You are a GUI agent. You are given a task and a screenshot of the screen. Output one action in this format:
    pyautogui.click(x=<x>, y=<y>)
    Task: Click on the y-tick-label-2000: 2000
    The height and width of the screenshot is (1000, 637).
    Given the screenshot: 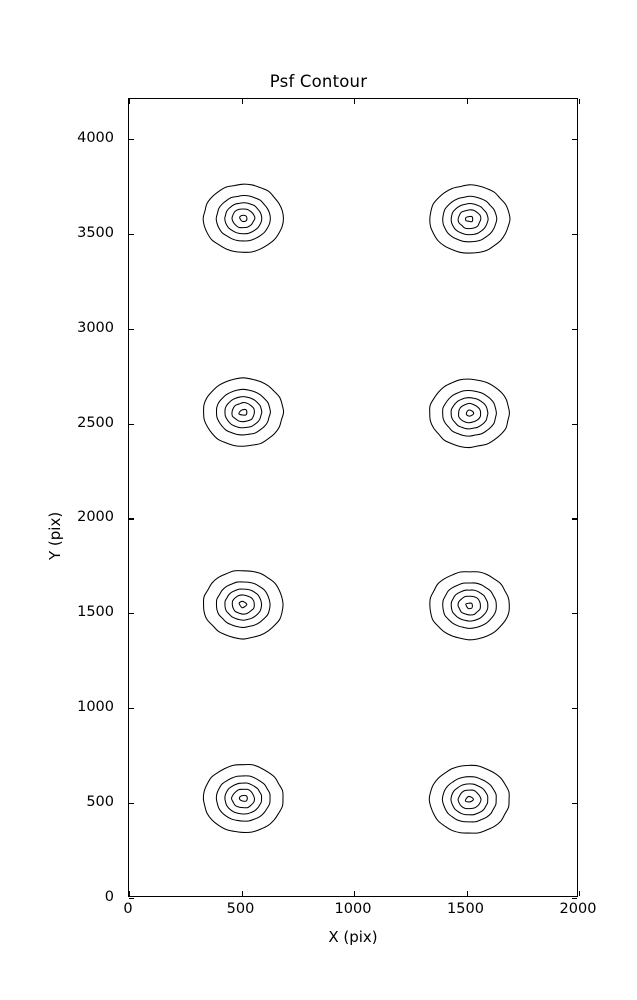 What is the action you would take?
    pyautogui.click(x=95, y=517)
    